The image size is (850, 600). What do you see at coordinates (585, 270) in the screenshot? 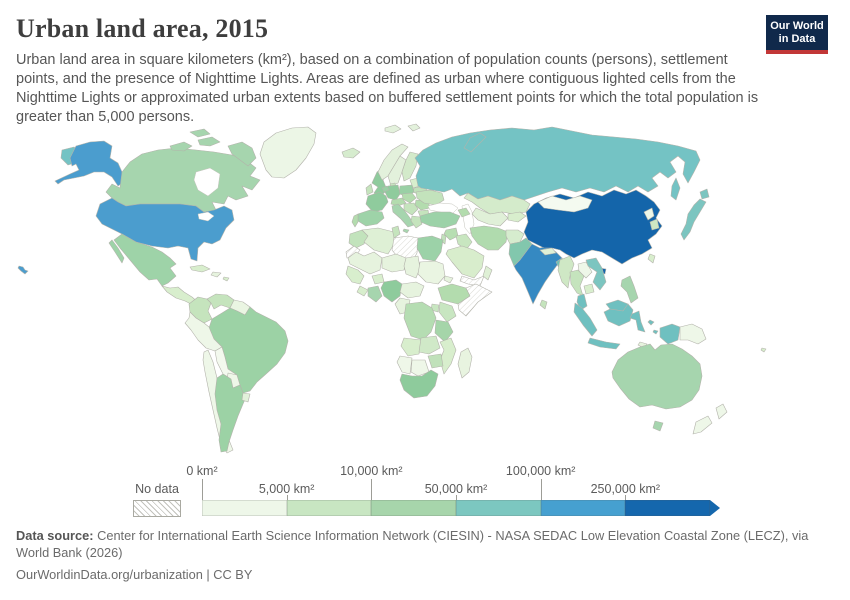
I see `country-laos` at bounding box center [585, 270].